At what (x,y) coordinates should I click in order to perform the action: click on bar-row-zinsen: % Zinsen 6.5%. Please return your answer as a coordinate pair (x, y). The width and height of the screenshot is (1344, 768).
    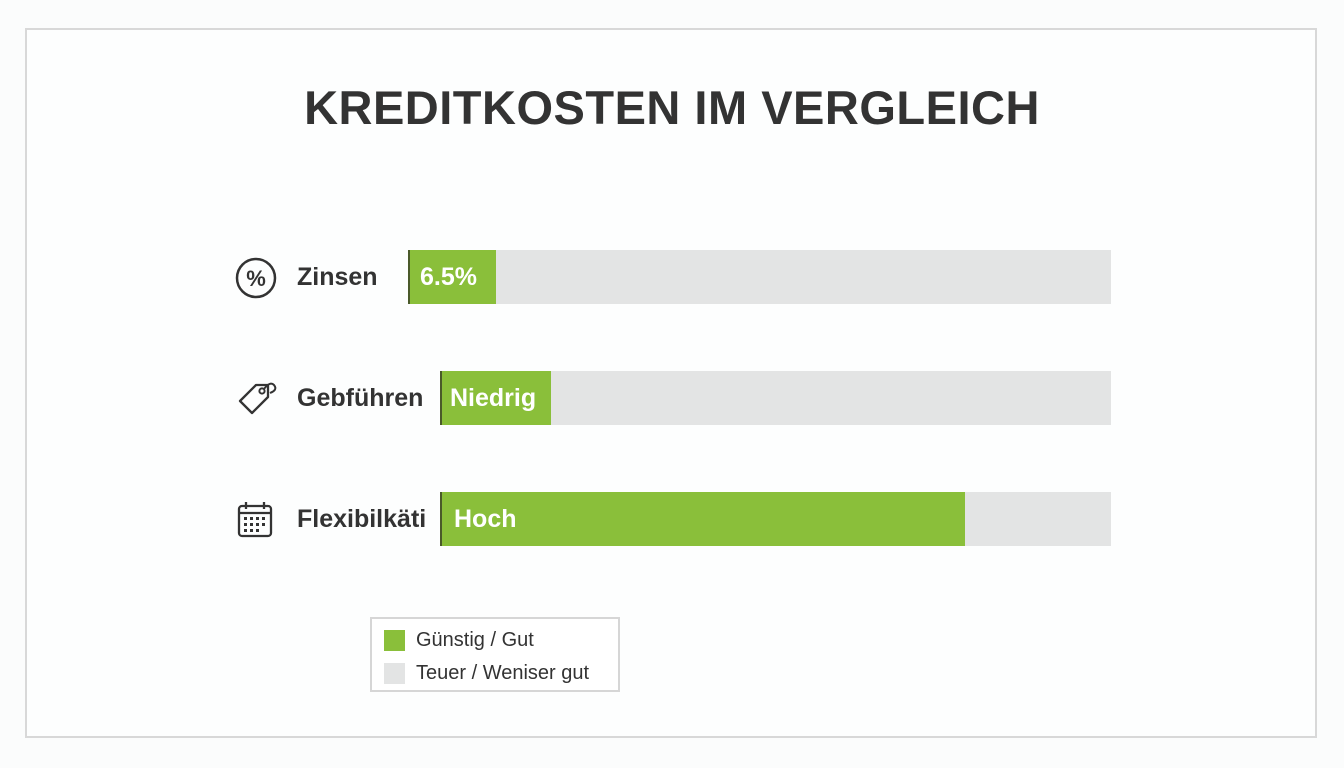
    Looking at the image, I should click on (672, 277).